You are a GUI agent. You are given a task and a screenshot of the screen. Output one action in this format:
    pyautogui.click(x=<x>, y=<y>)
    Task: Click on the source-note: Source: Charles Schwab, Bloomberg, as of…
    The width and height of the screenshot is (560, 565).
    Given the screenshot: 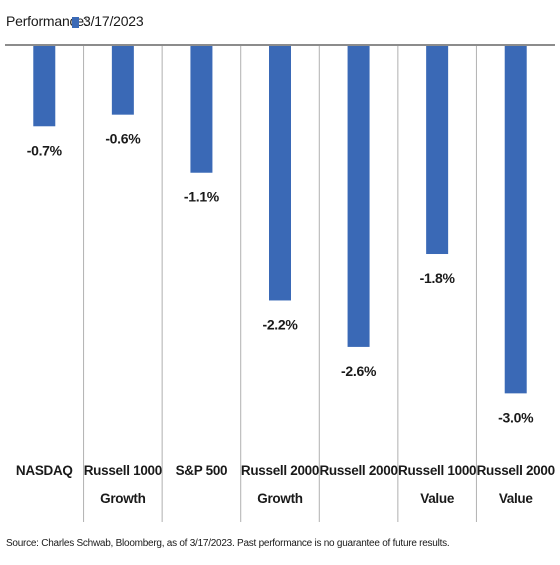 What is the action you would take?
    pyautogui.click(x=227, y=543)
    